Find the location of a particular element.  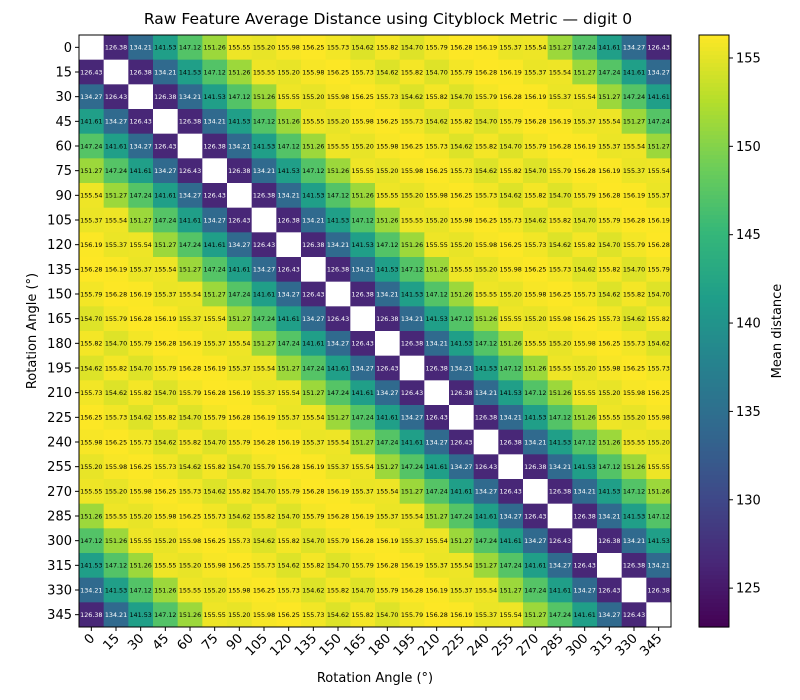

x-tick-label: 315 is located at coordinates (602, 645).